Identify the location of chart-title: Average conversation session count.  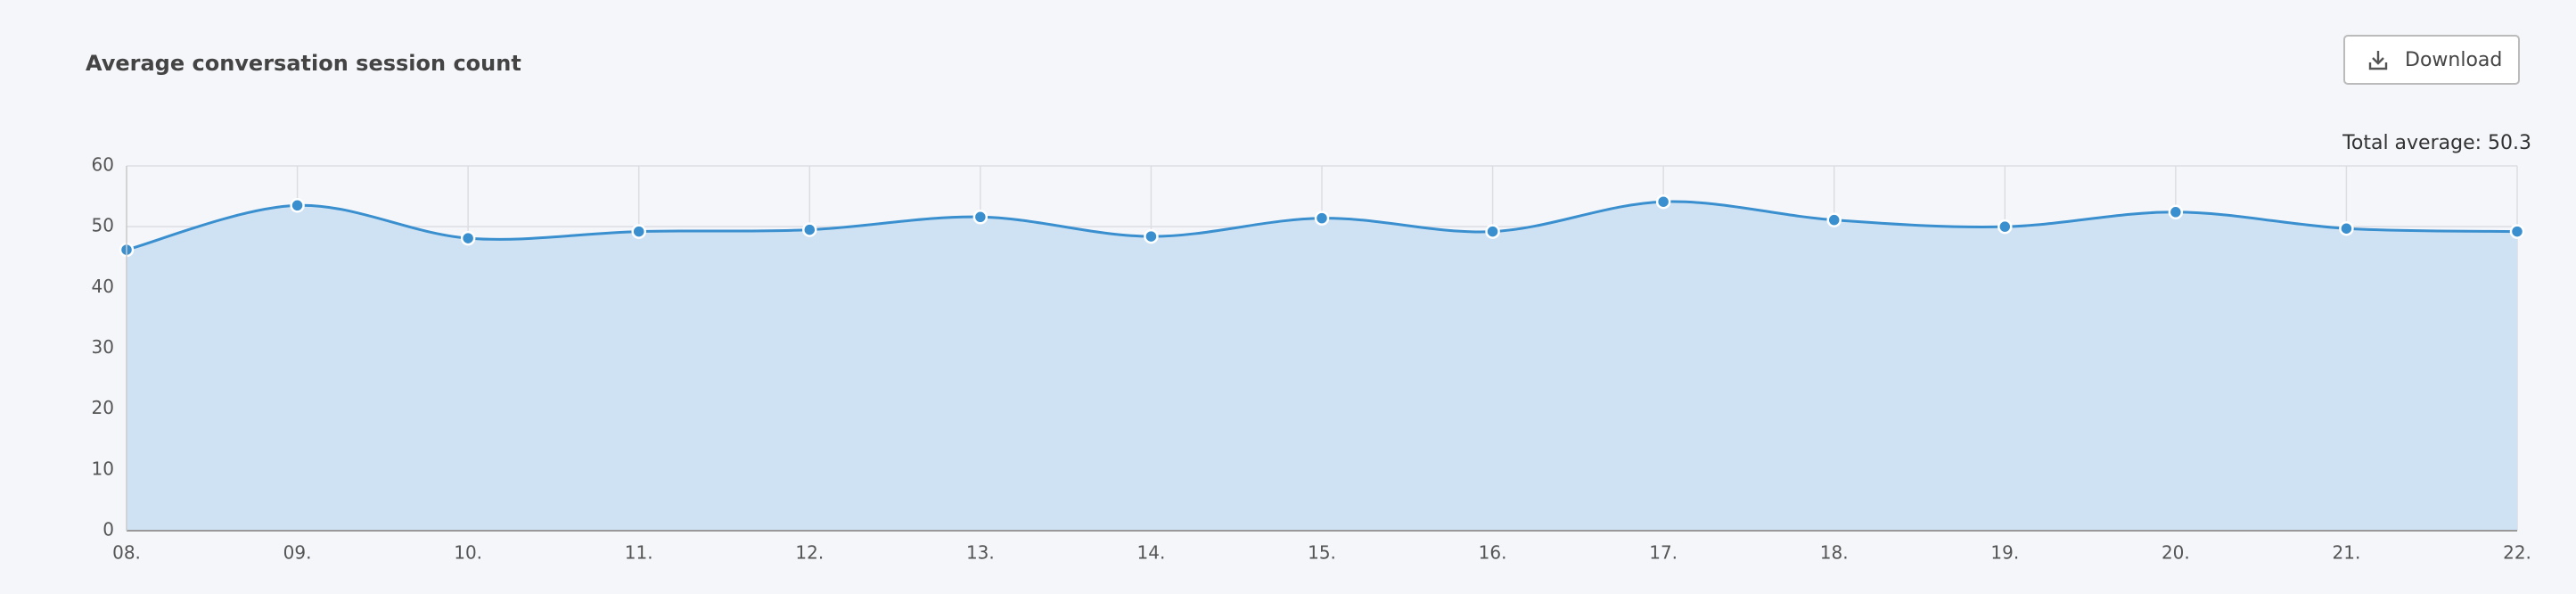
(303, 63).